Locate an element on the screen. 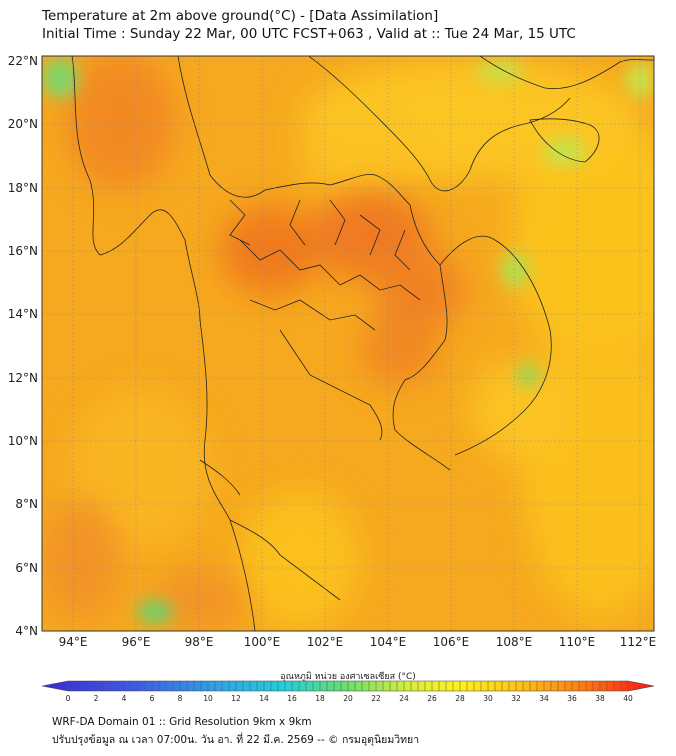 Image resolution: width=676 pixels, height=756 pixels. colorbar-labels: 0 2 4 6 8 10 12 14 16 18 20 22 24 26 28 30 32 34 36 38 40 is located at coordinates (349, 698).